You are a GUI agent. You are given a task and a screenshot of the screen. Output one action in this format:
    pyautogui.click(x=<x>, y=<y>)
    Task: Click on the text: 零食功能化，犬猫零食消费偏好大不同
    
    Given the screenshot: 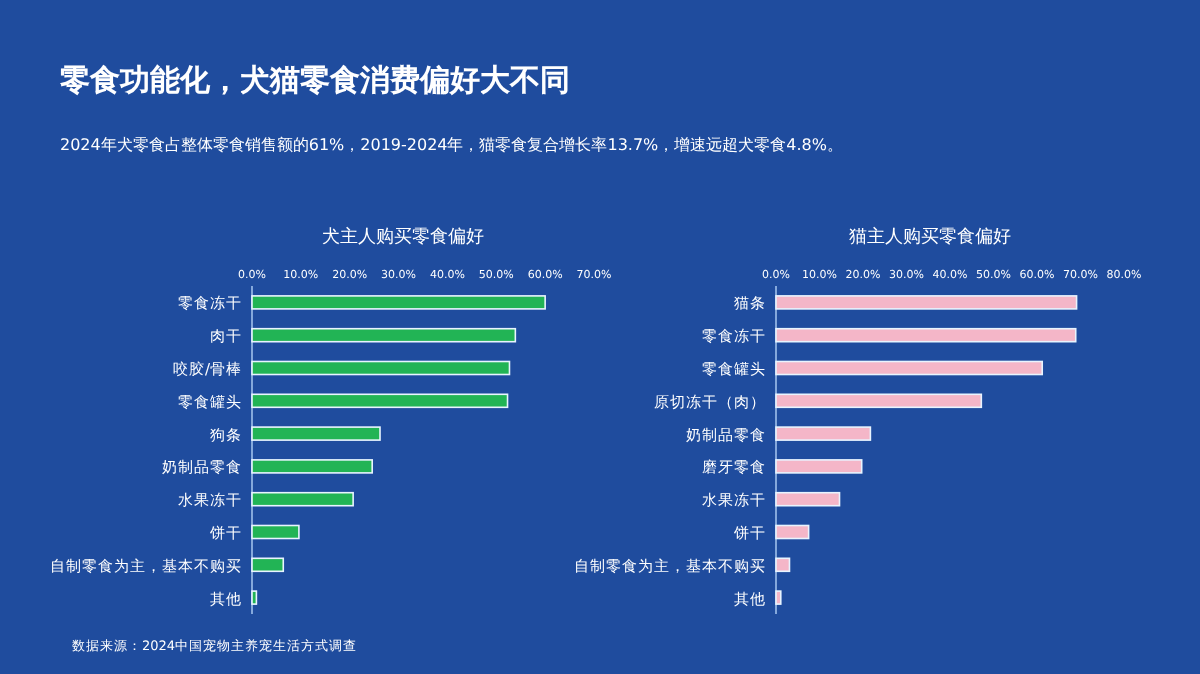 What is the action you would take?
    pyautogui.click(x=315, y=80)
    